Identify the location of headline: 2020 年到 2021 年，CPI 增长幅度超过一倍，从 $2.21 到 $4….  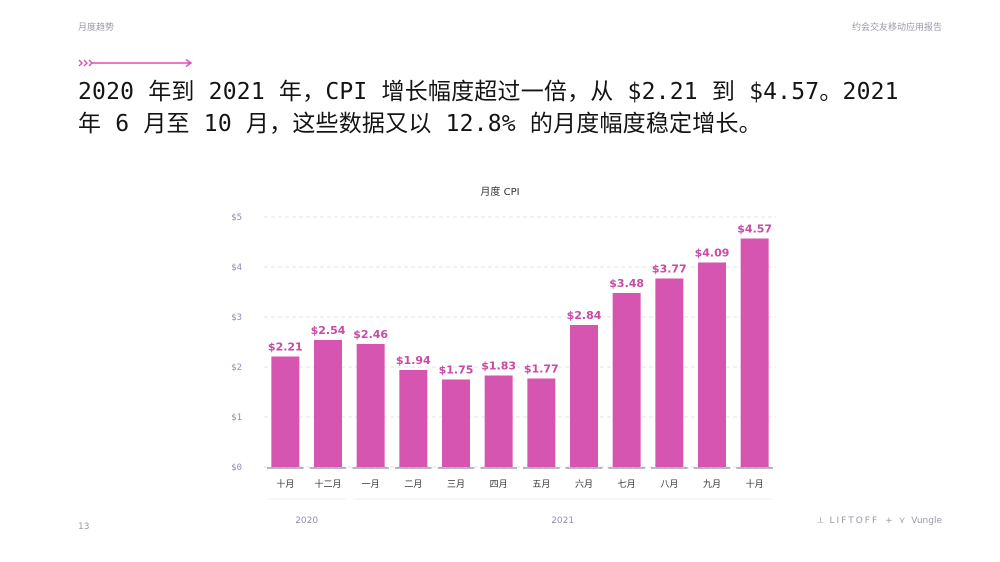
(488, 108).